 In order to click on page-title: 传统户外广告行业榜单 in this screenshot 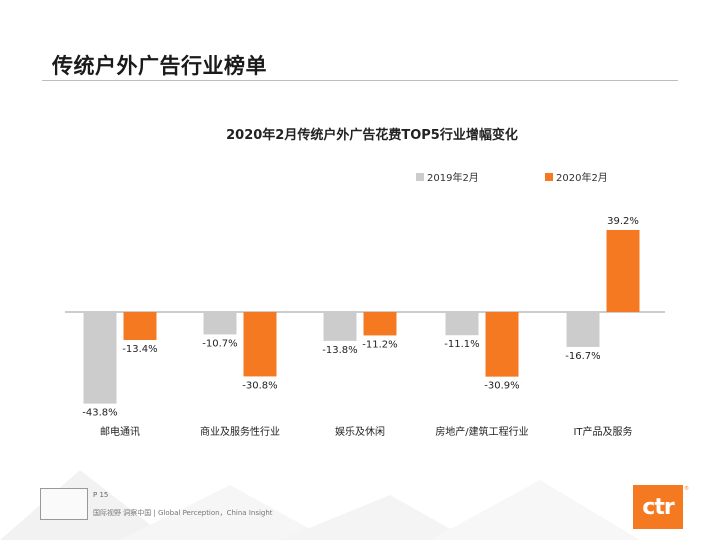, I will do `click(159, 66)`.